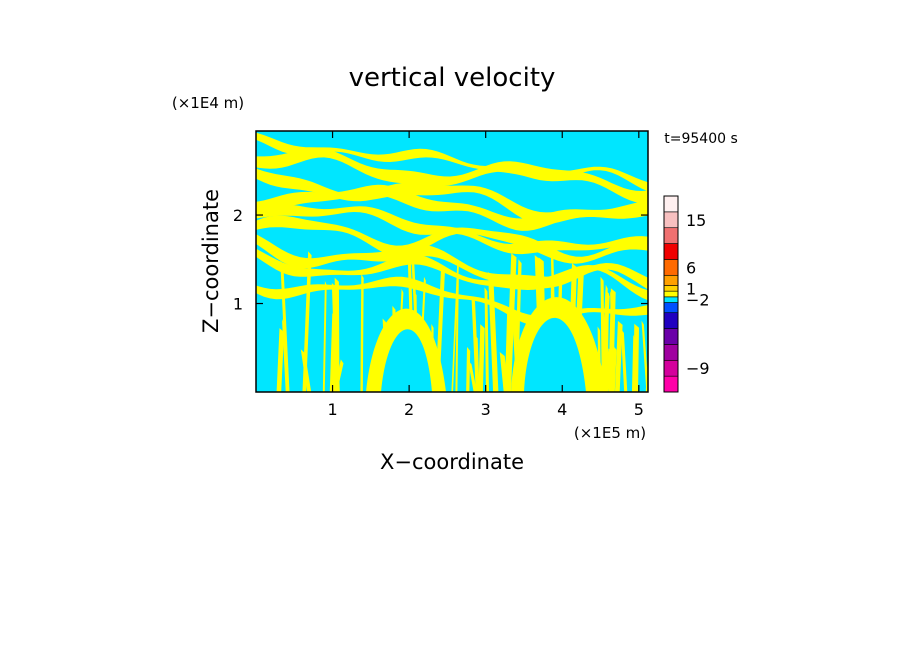  What do you see at coordinates (208, 103) in the screenshot?
I see `y-axis-unit: (×1E4 m)` at bounding box center [208, 103].